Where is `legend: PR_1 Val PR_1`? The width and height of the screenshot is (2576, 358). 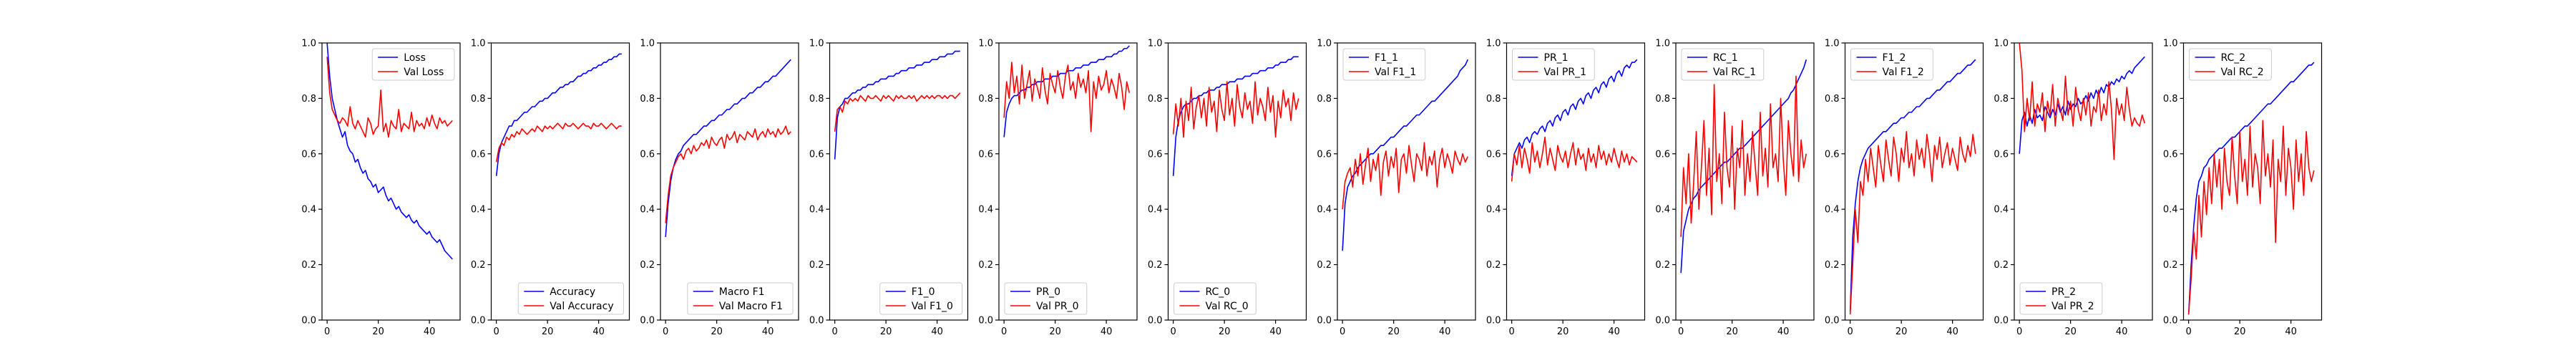
legend: PR_1 Val PR_1 is located at coordinates (1553, 64).